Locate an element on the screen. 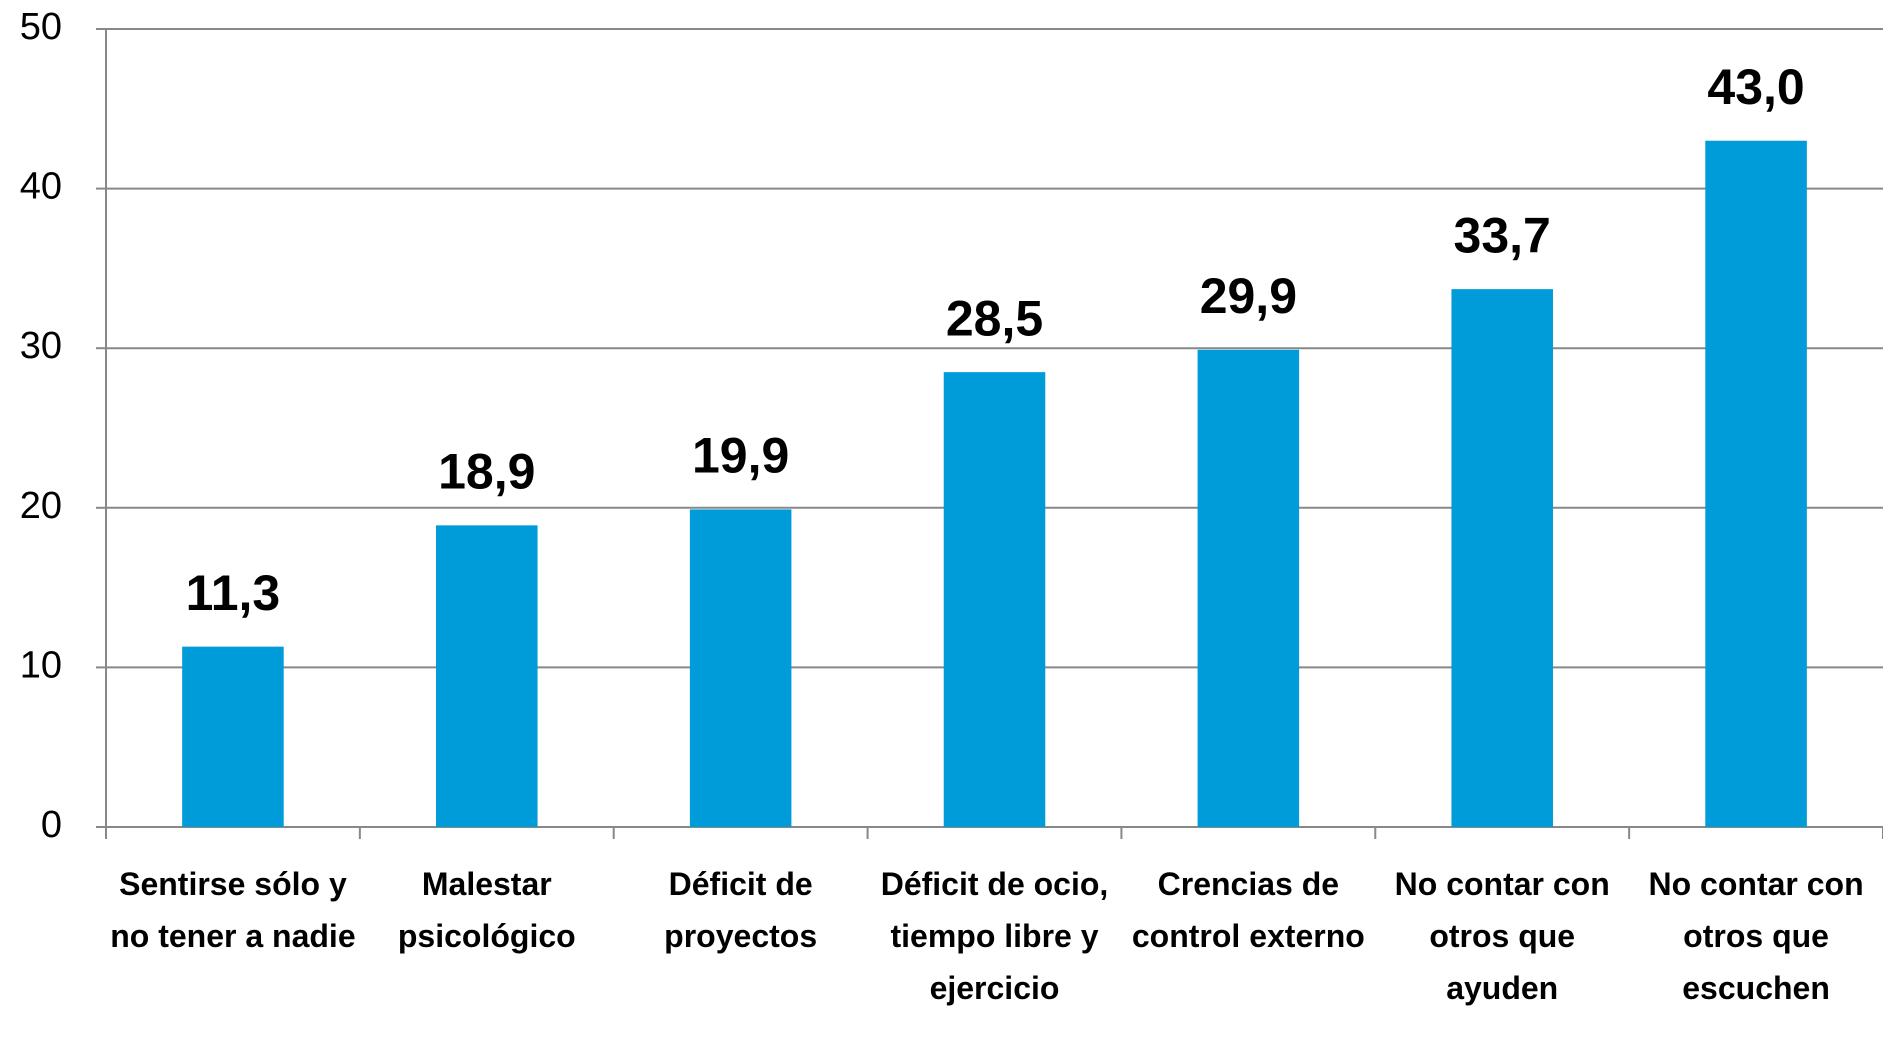  x-tick-label: No contar con otros que escuchen is located at coordinates (1756, 936).